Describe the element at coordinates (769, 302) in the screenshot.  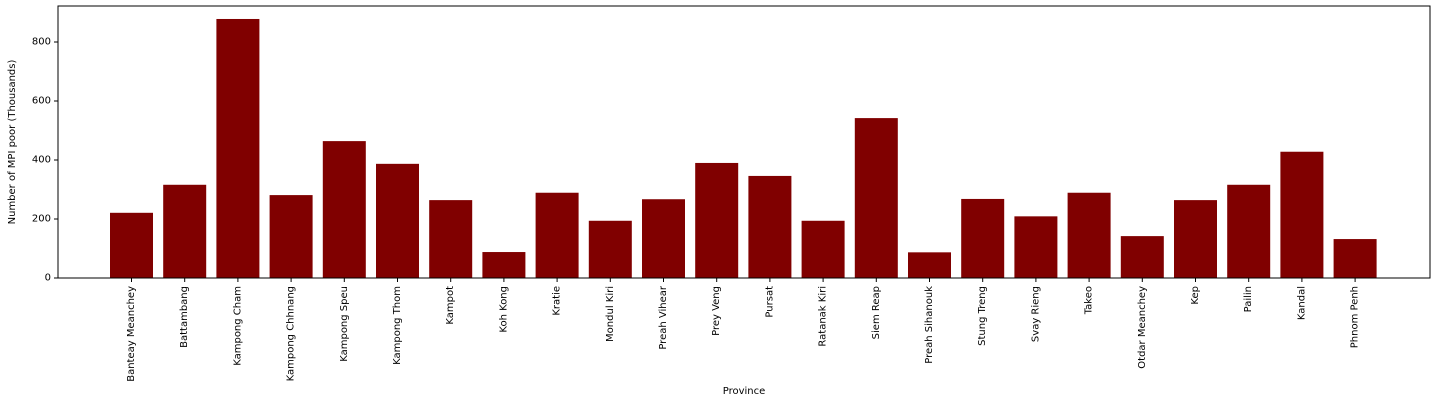
I see `x-tick-label: Pursat` at that location.